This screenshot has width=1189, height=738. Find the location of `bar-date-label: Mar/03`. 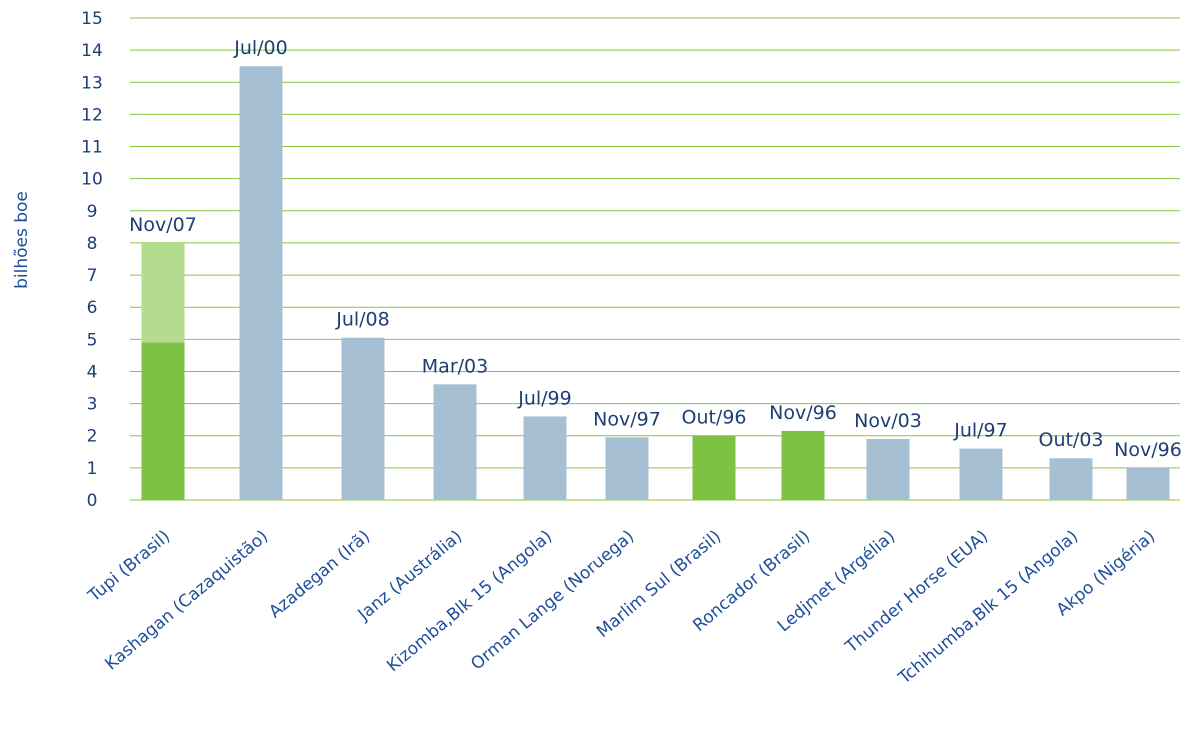

bar-date-label: Mar/03 is located at coordinates (455, 366).